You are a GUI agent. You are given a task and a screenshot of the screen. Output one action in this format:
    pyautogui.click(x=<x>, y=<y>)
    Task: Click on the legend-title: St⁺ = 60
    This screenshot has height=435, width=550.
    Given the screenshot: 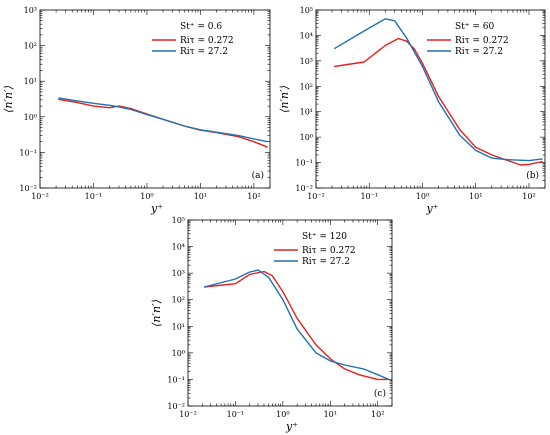 What is the action you would take?
    pyautogui.click(x=475, y=27)
    